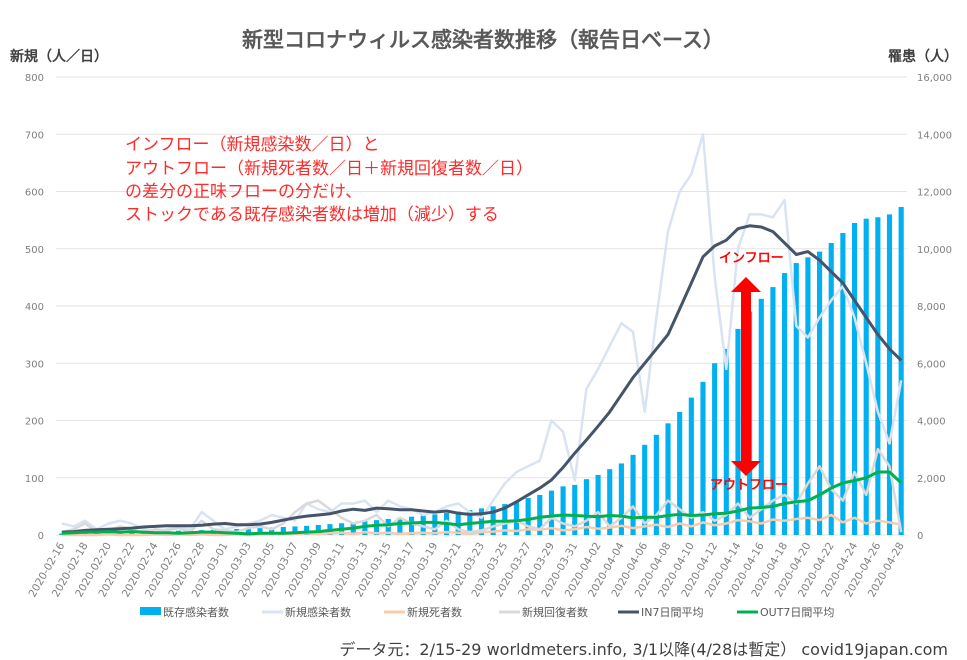  What do you see at coordinates (931, 364) in the screenshot?
I see `y-right-tick-label: 6,000` at bounding box center [931, 364].